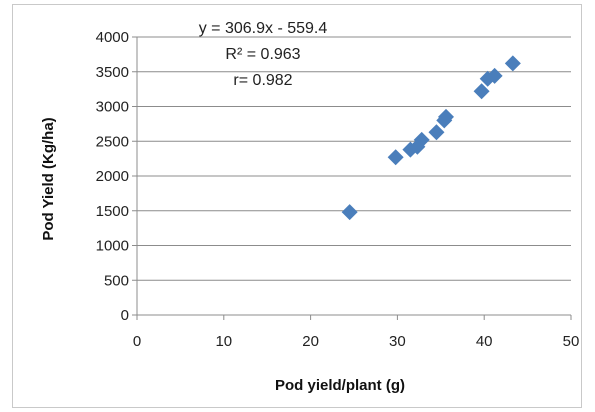 The width and height of the screenshot is (595, 412). What do you see at coordinates (571, 341) in the screenshot?
I see `x-tick-label-50: 50` at bounding box center [571, 341].